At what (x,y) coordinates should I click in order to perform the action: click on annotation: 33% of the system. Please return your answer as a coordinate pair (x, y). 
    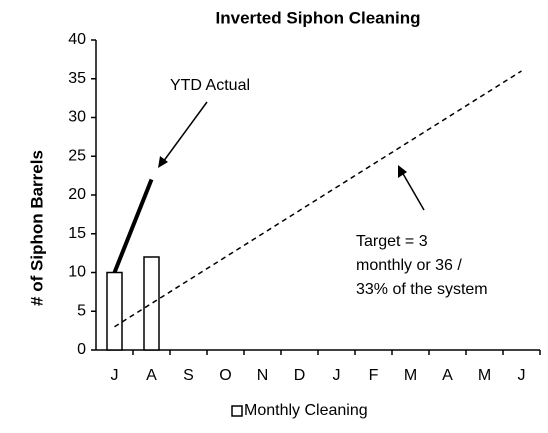
    Looking at the image, I should click on (422, 289).